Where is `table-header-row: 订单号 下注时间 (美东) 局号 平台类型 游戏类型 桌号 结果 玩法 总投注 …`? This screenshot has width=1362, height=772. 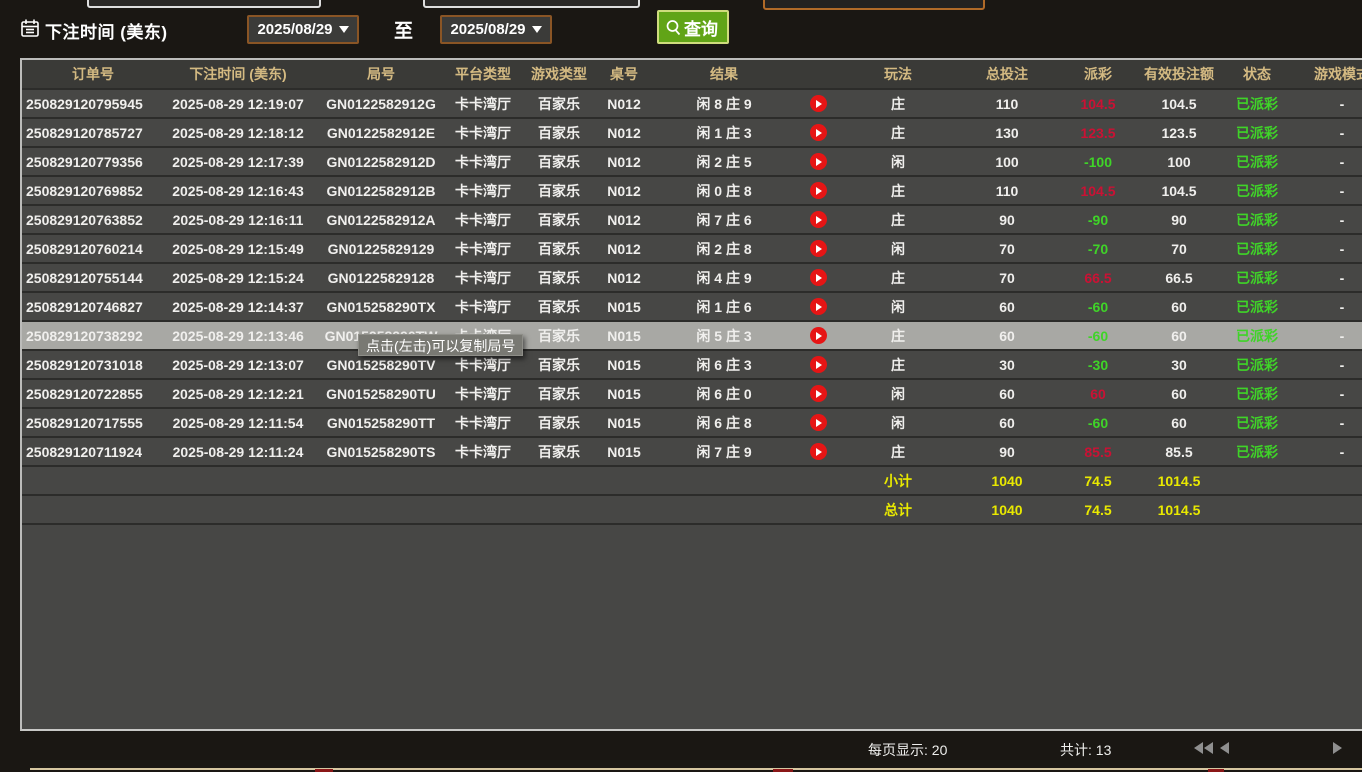
table-header-row: 订单号 下注时间 (美东) 局号 平台类型 游戏类型 桌号 结果 玩法 总投注 … is located at coordinates (692, 75).